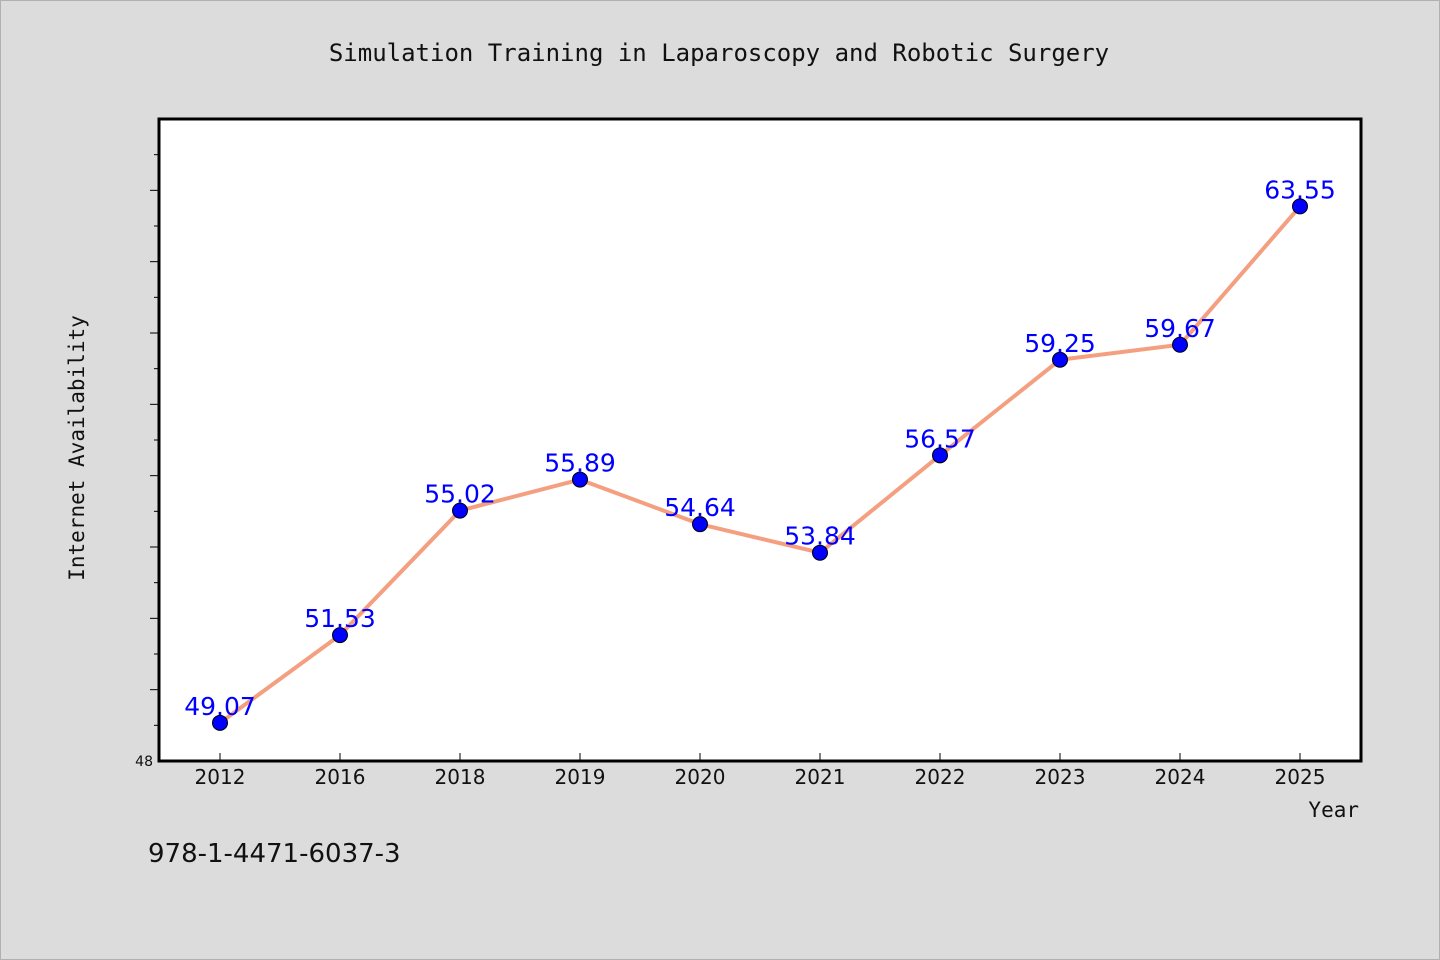 Image resolution: width=1440 pixels, height=960 pixels. I want to click on x-axis-ticks: 2012 2016 2018 2019 2020 2021 2022 2023 2024 2025, so click(760, 771).